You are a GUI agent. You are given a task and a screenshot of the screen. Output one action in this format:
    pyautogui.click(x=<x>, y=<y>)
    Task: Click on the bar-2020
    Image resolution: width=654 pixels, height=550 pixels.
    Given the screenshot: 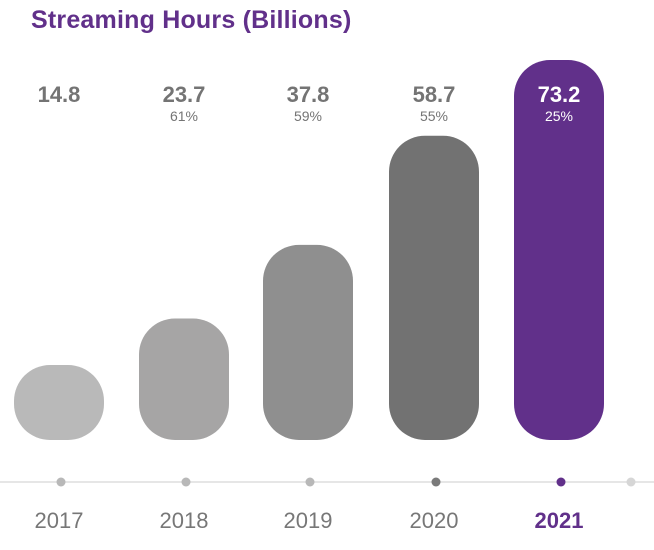 What is the action you would take?
    pyautogui.click(x=434, y=288)
    